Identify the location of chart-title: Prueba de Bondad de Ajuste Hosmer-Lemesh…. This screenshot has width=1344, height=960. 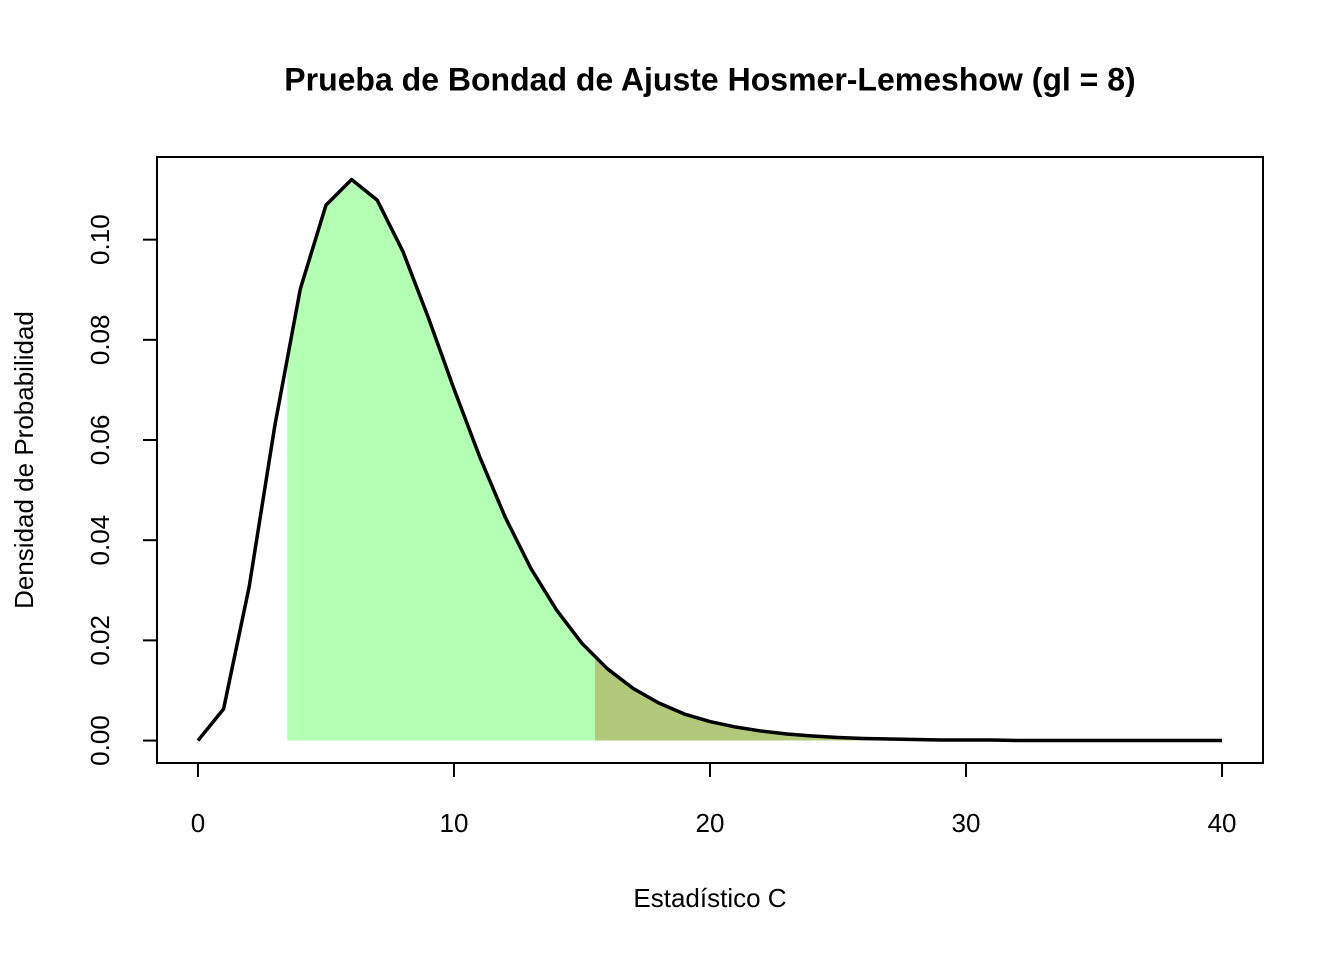
(709, 79).